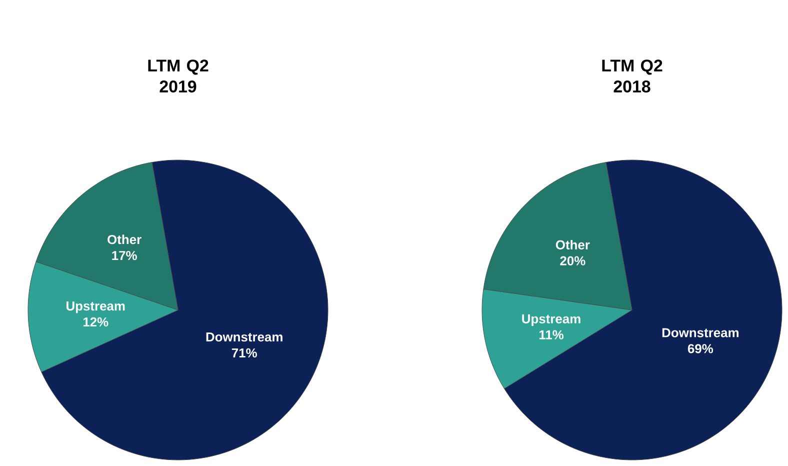  I want to click on data-label: 12%, so click(95, 321).